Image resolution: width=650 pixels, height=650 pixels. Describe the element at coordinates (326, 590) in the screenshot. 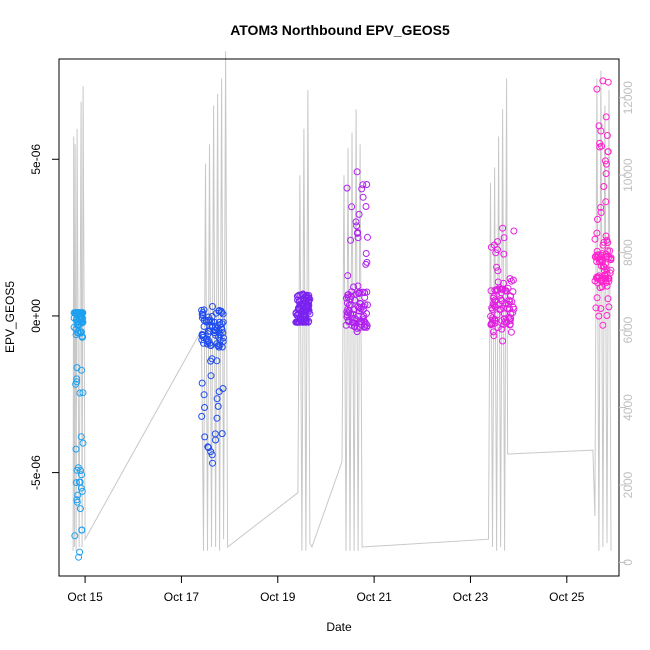

I see `x-axis: Oct 15 Oct 17 Oct 19 Oct 21 Oct 23 Oct 25` at that location.